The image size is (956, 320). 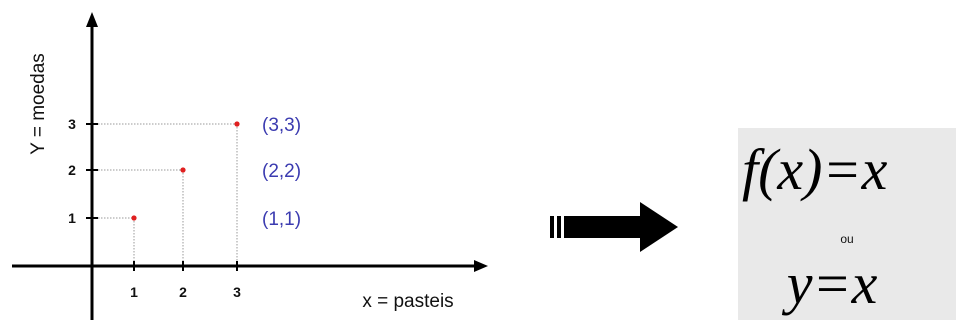 I want to click on data-points: (1,1) (2,2) (3,3), so click(x=216, y=172).